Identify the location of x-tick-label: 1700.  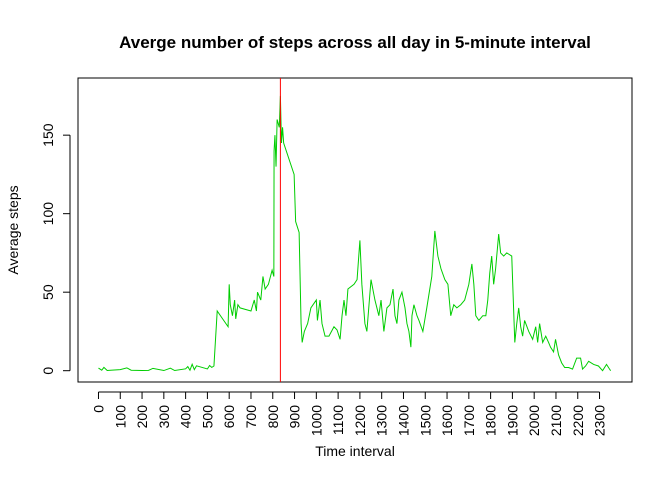
(469, 420).